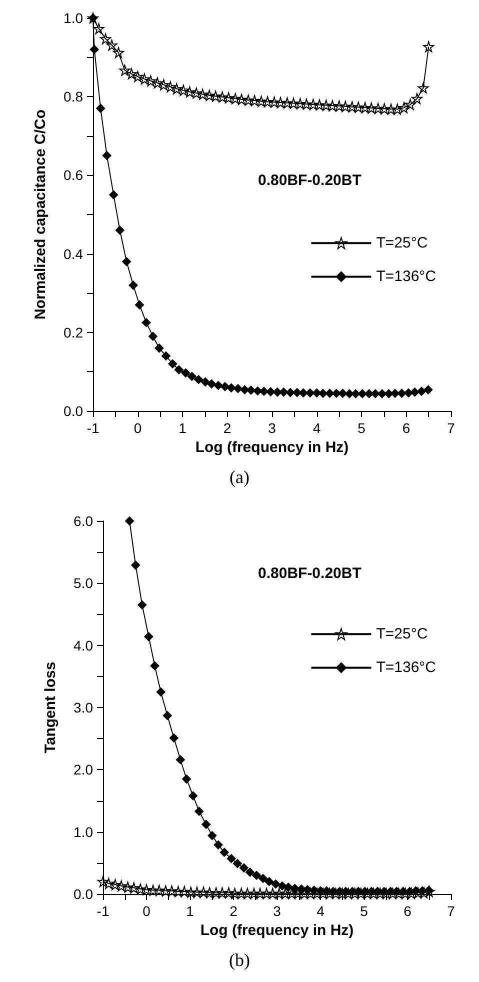 The height and width of the screenshot is (982, 479). What do you see at coordinates (84, 708) in the screenshot?
I see `y-tick-label: 3.0` at bounding box center [84, 708].